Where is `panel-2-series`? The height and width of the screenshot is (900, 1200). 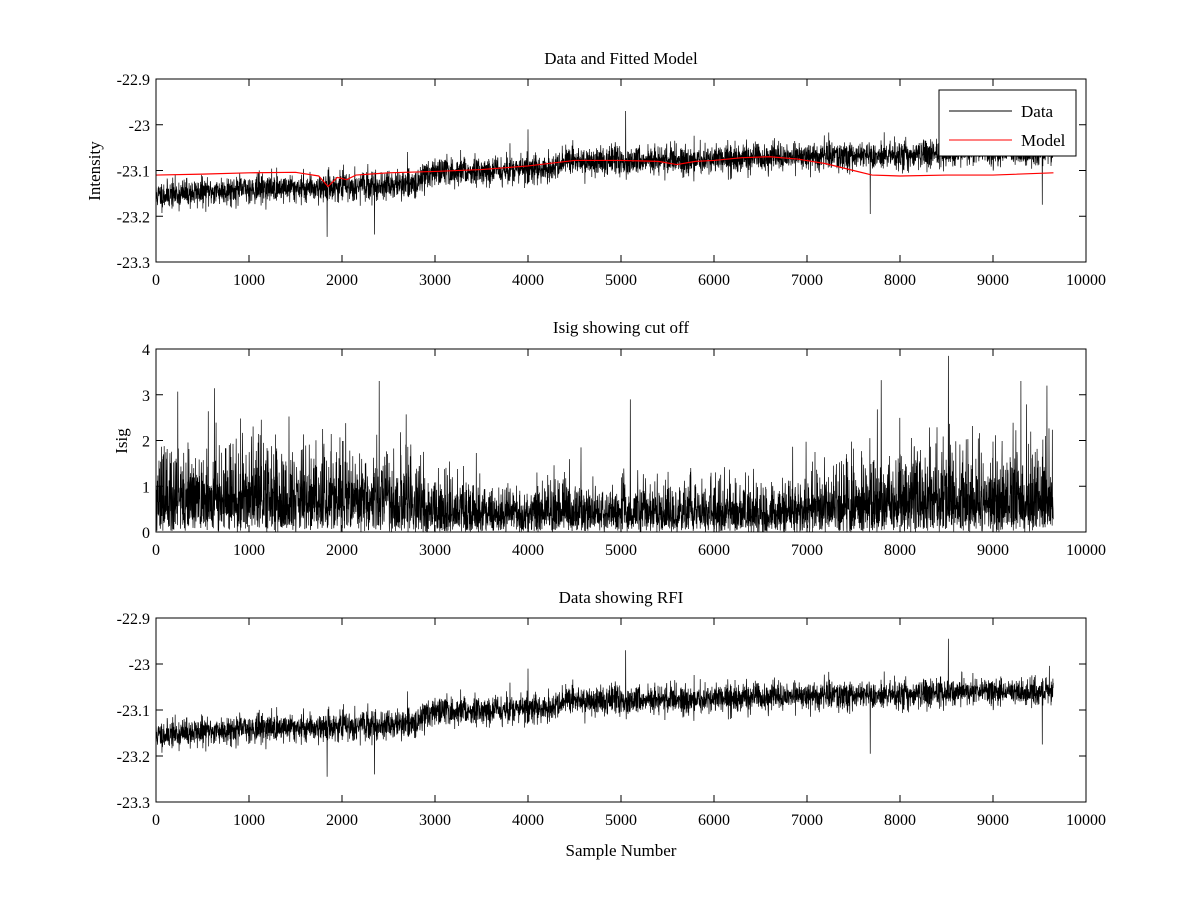
panel-2-series is located at coordinates (604, 444).